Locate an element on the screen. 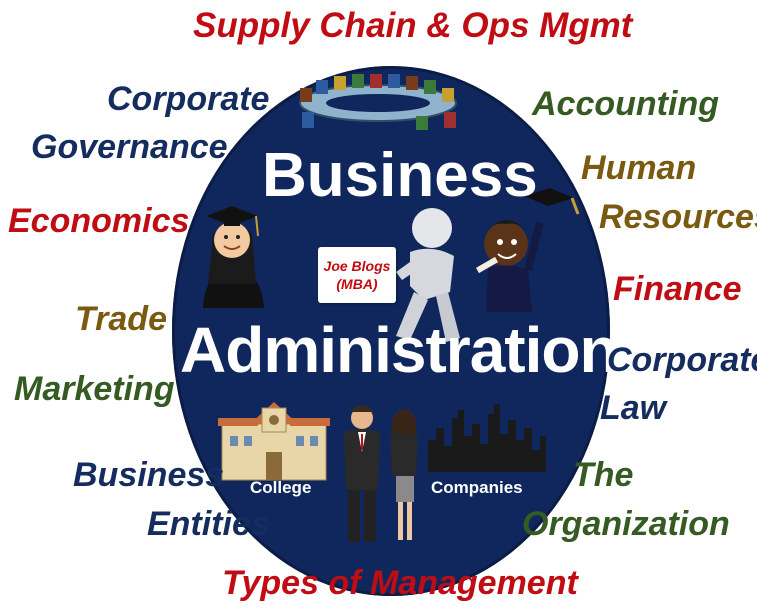 The image size is (757, 610). mba-figure-icon is located at coordinates (428, 275).